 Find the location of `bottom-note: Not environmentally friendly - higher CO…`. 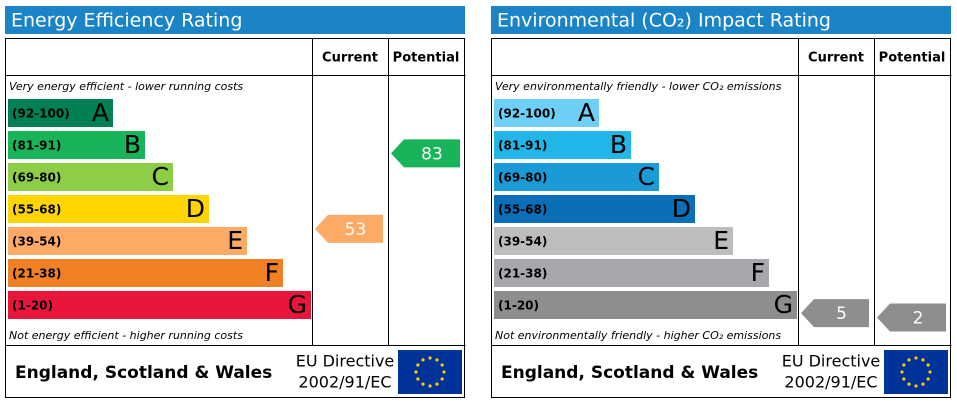

bottom-note: Not environmentally friendly - higher CO… is located at coordinates (638, 335).